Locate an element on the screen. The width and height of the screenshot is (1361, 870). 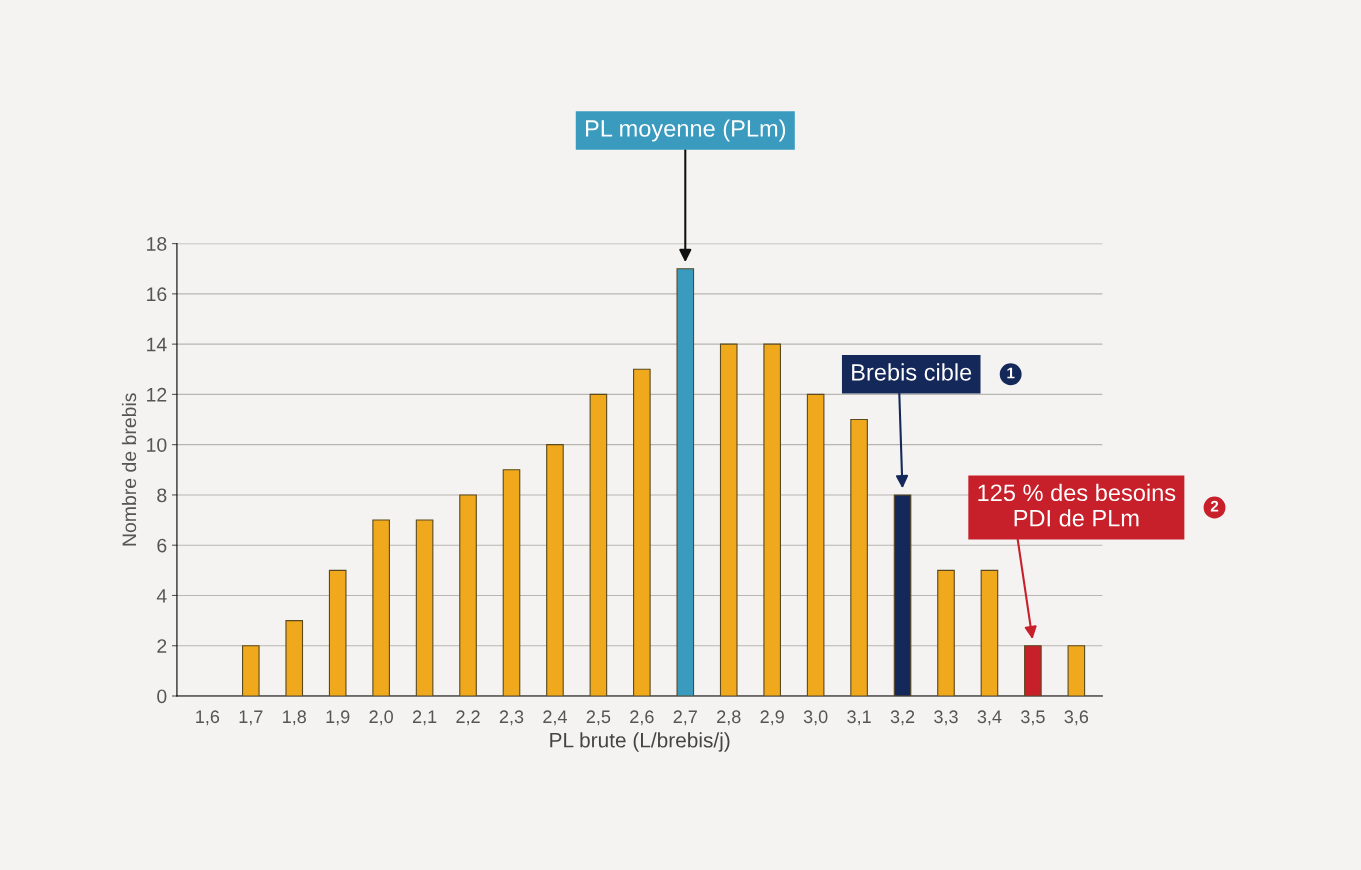
y-tick-label: 18 is located at coordinates (157, 244).